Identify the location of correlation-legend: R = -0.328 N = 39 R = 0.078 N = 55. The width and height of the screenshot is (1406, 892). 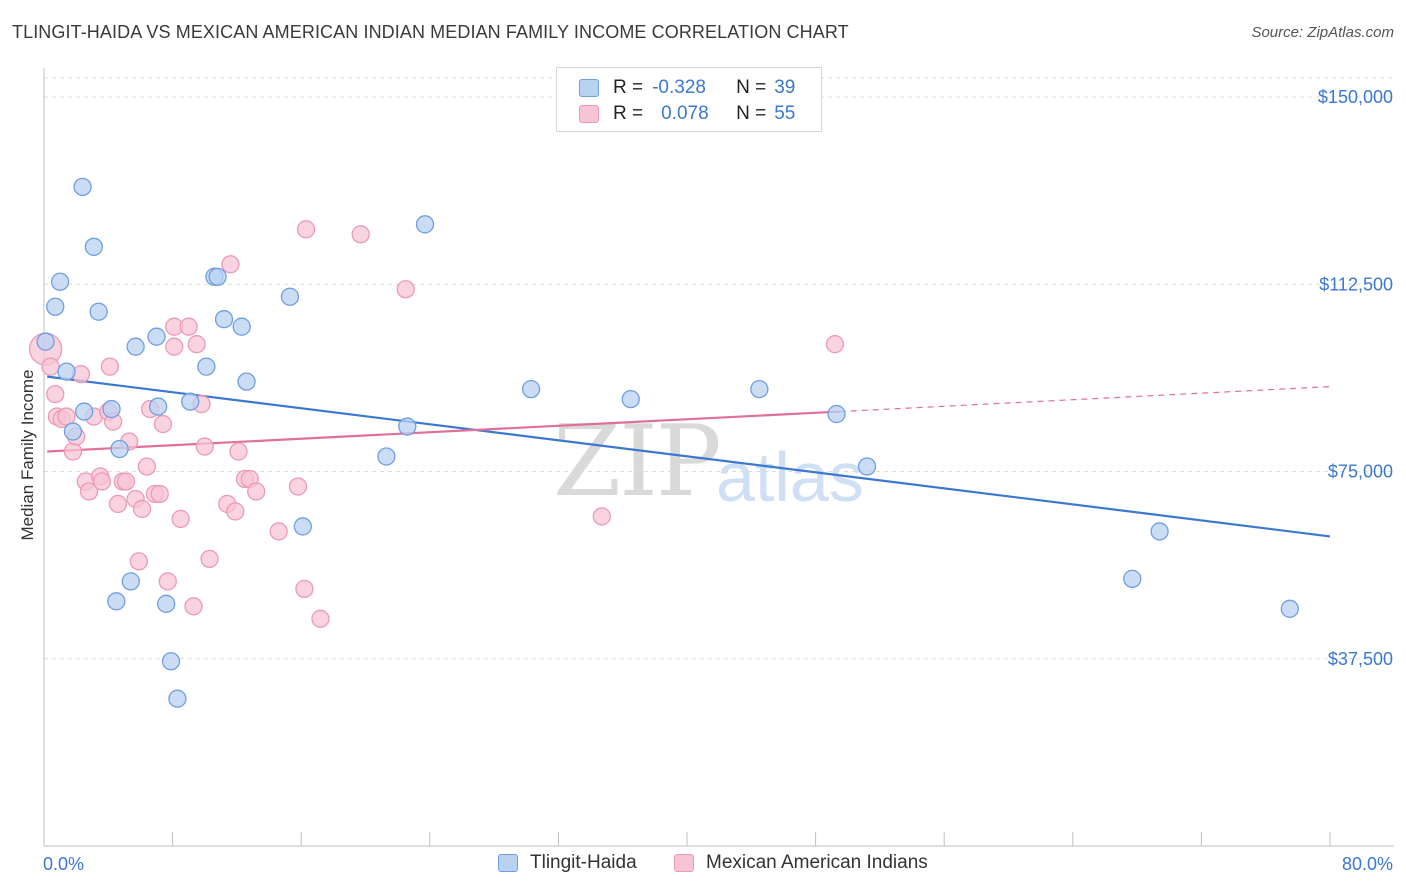
(689, 99).